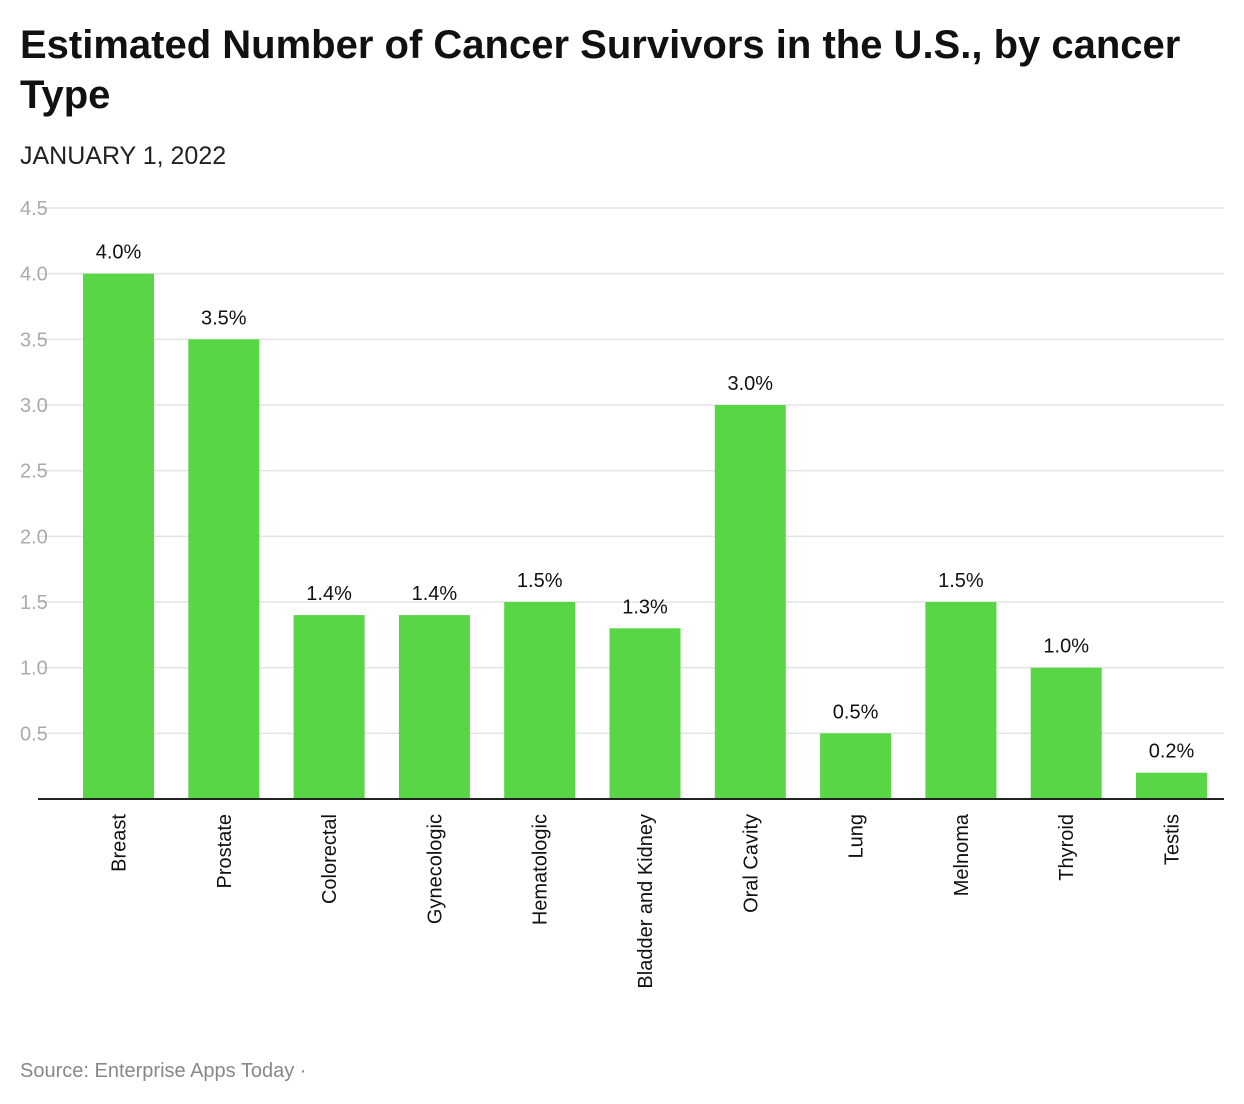 The height and width of the screenshot is (1104, 1244). Describe the element at coordinates (751, 863) in the screenshot. I see `x-category-label: Oral Cavity` at that location.